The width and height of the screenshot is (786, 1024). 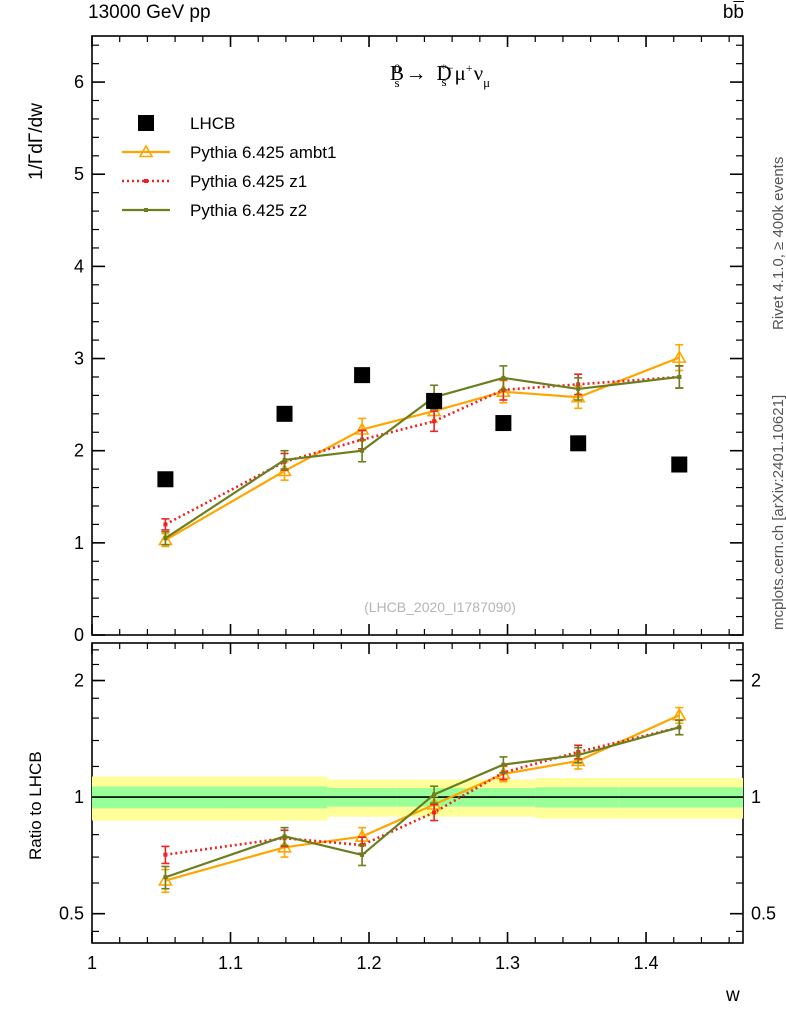 What do you see at coordinates (79, 797) in the screenshot?
I see `ratio-ytick-label: 1` at bounding box center [79, 797].